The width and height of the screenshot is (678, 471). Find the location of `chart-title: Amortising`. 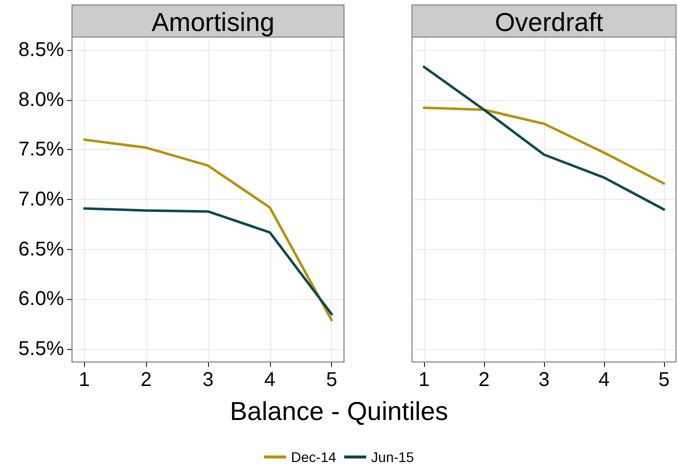

chart-title: Amortising is located at coordinates (213, 22).